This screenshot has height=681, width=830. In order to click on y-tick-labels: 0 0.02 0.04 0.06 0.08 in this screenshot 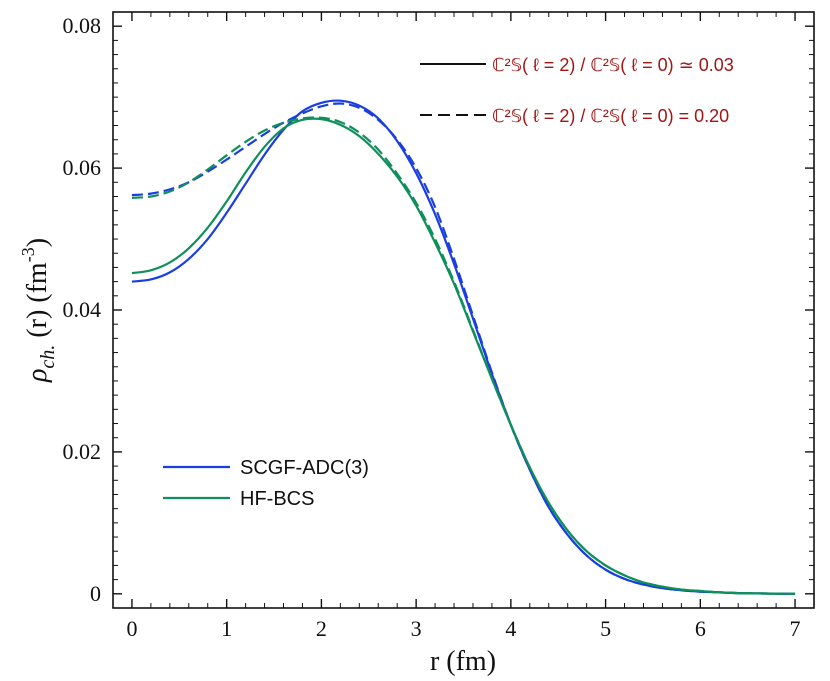, I will do `click(82, 309)`.